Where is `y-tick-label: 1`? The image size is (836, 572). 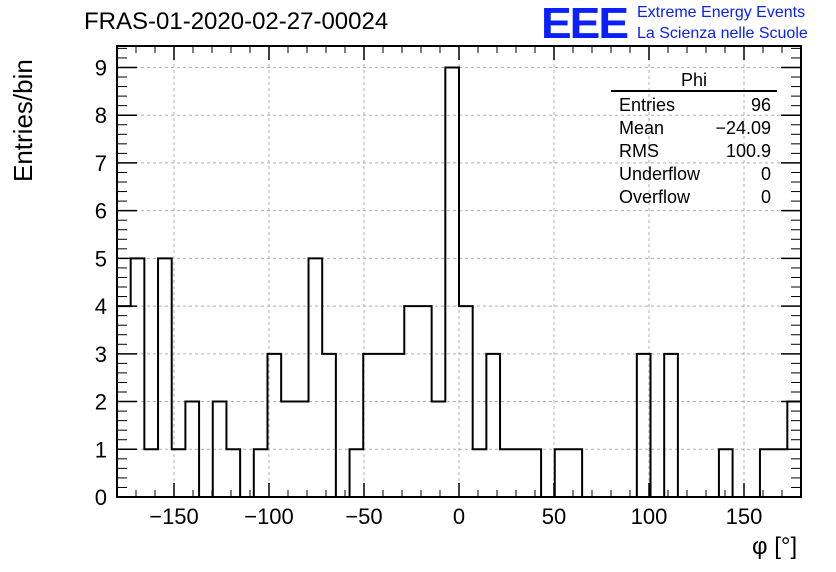
y-tick-label: 1 is located at coordinates (101, 449).